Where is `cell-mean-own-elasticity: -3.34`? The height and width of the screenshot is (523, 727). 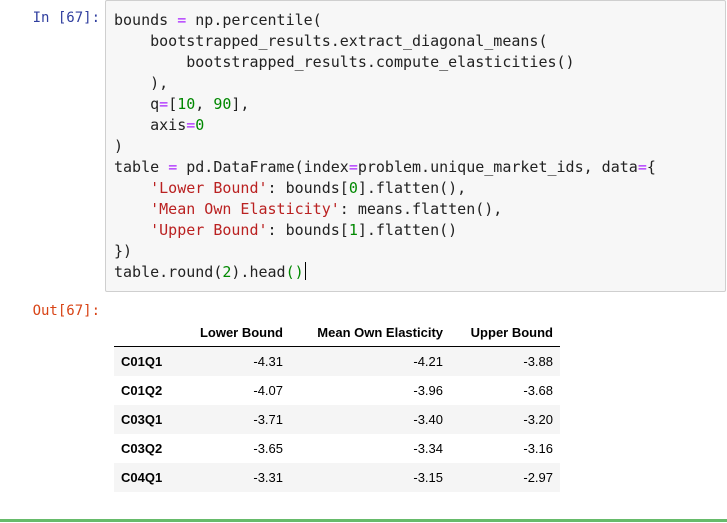
cell-mean-own-elasticity: -3.34 is located at coordinates (428, 448).